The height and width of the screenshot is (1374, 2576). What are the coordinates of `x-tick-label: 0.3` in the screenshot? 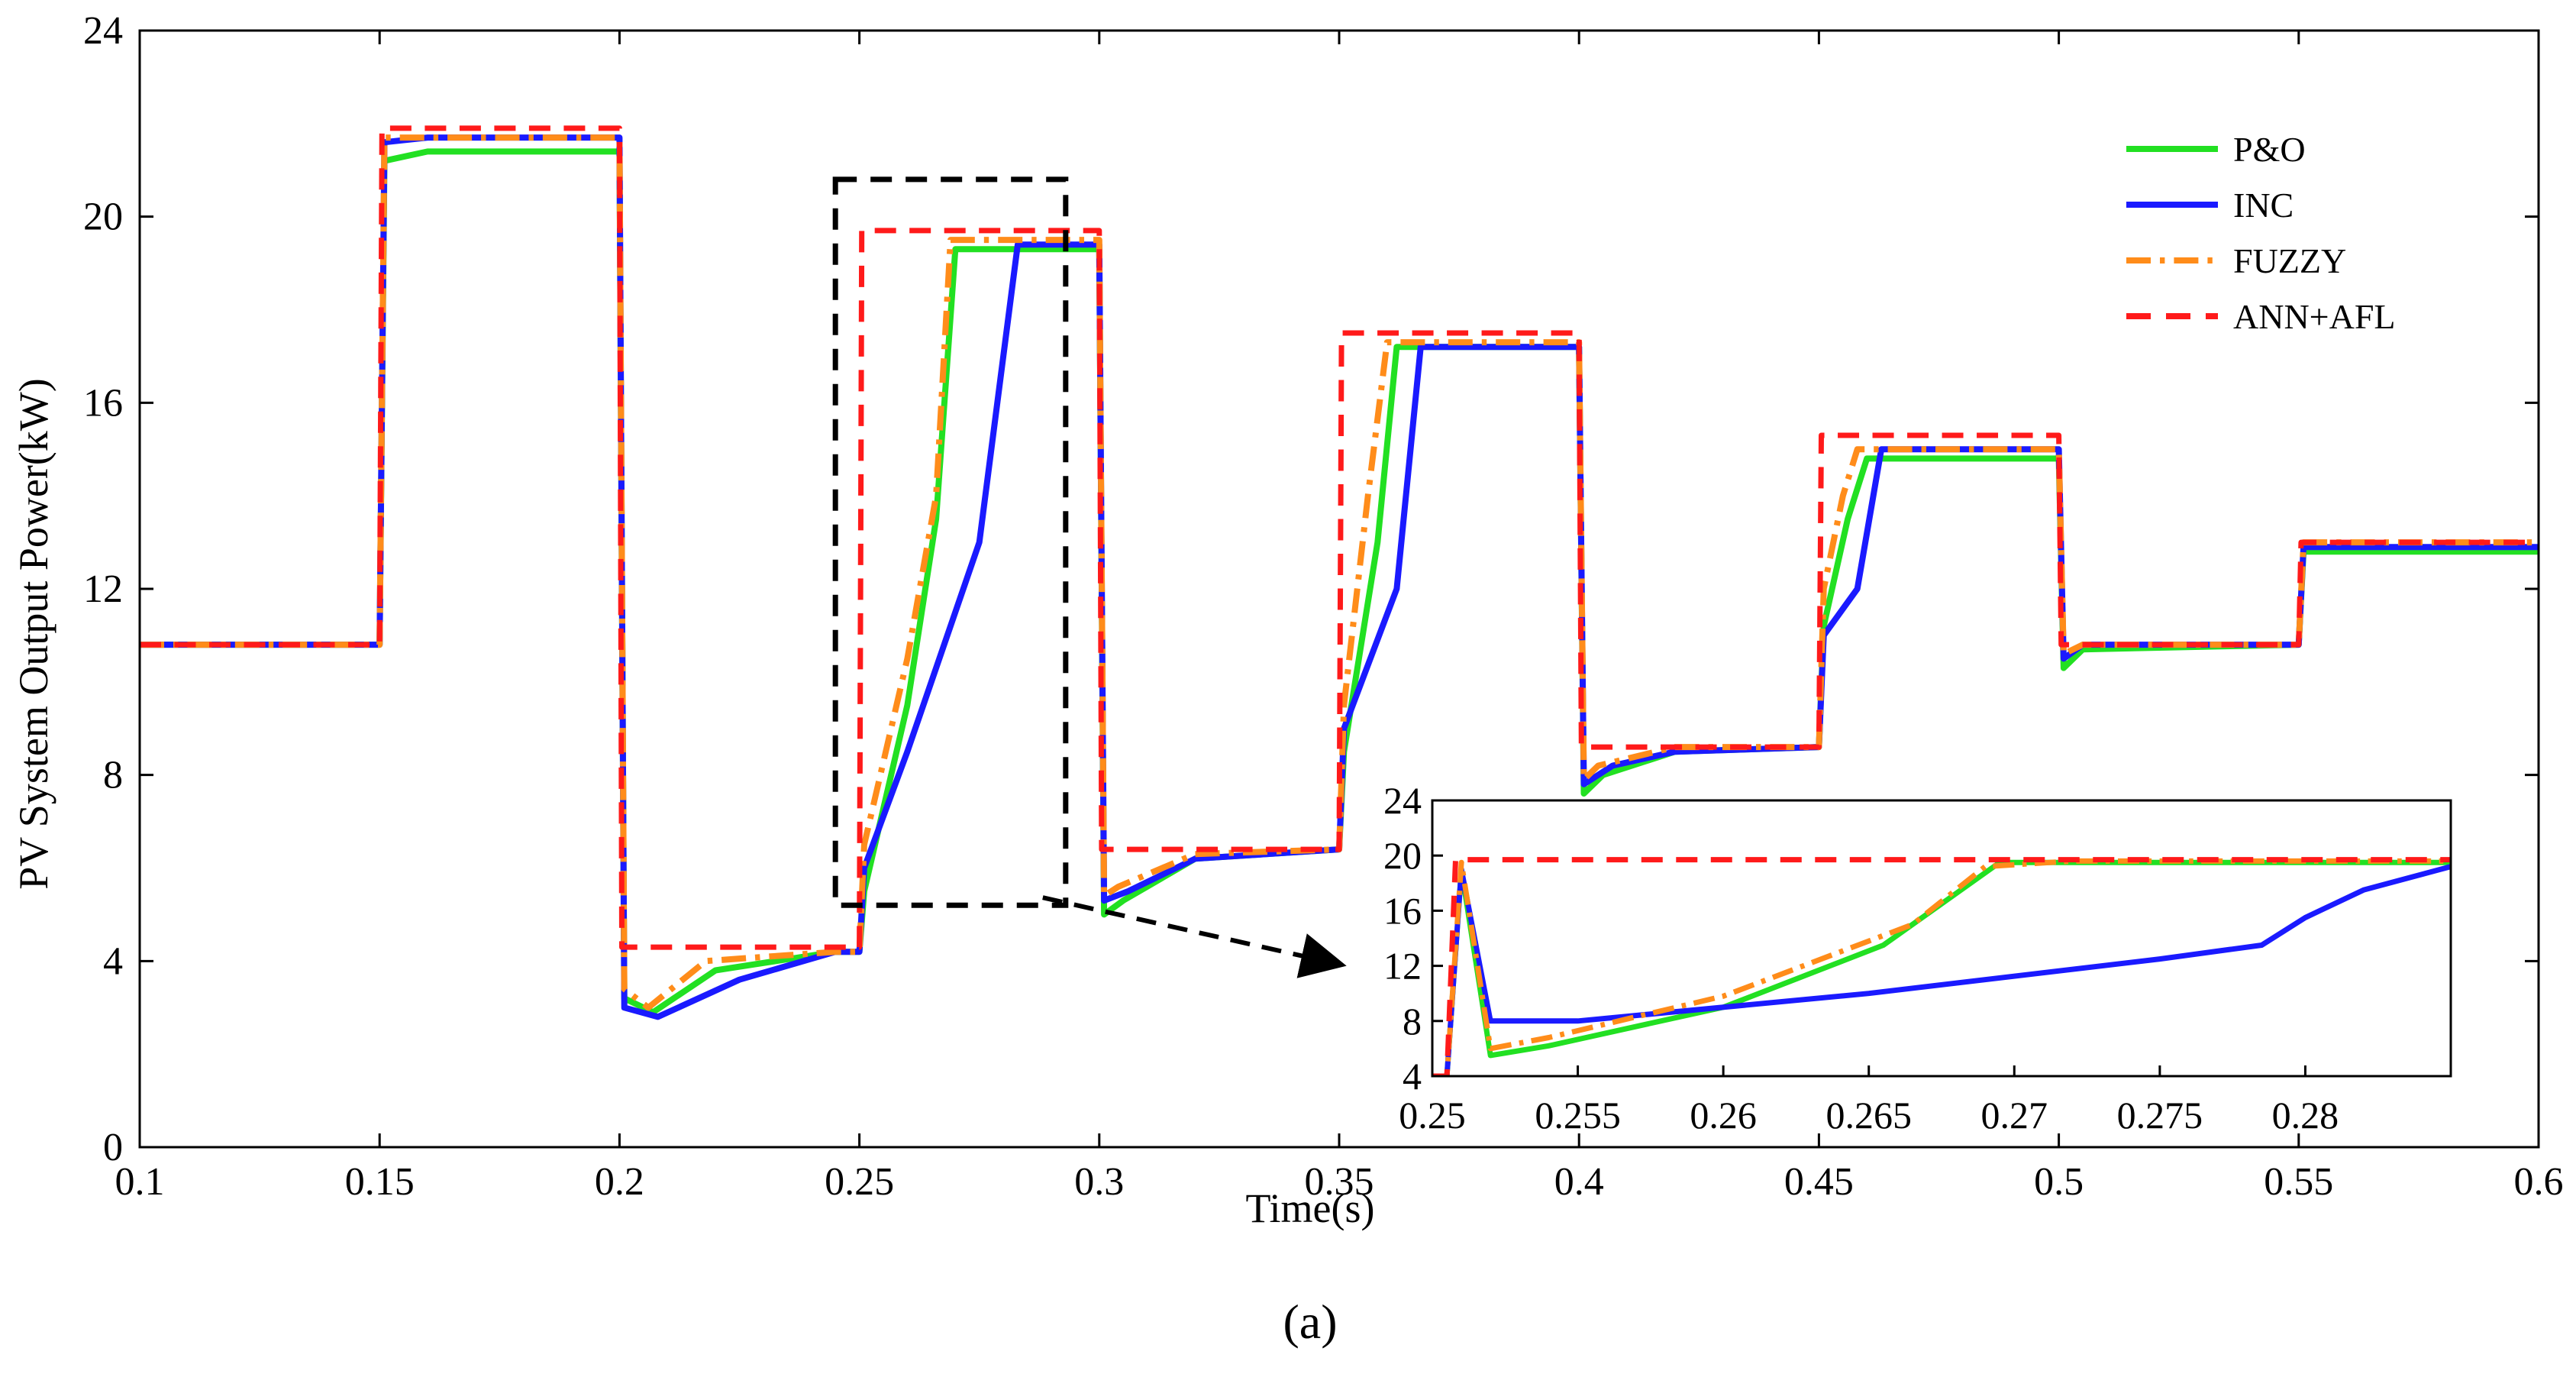 It's located at (1099, 1182).